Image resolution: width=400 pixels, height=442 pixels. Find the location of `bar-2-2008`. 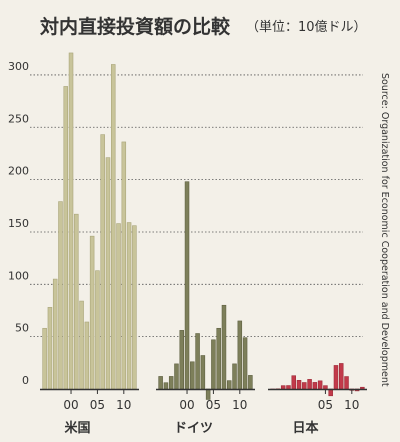

bar-2-2008 is located at coordinates (229, 385).